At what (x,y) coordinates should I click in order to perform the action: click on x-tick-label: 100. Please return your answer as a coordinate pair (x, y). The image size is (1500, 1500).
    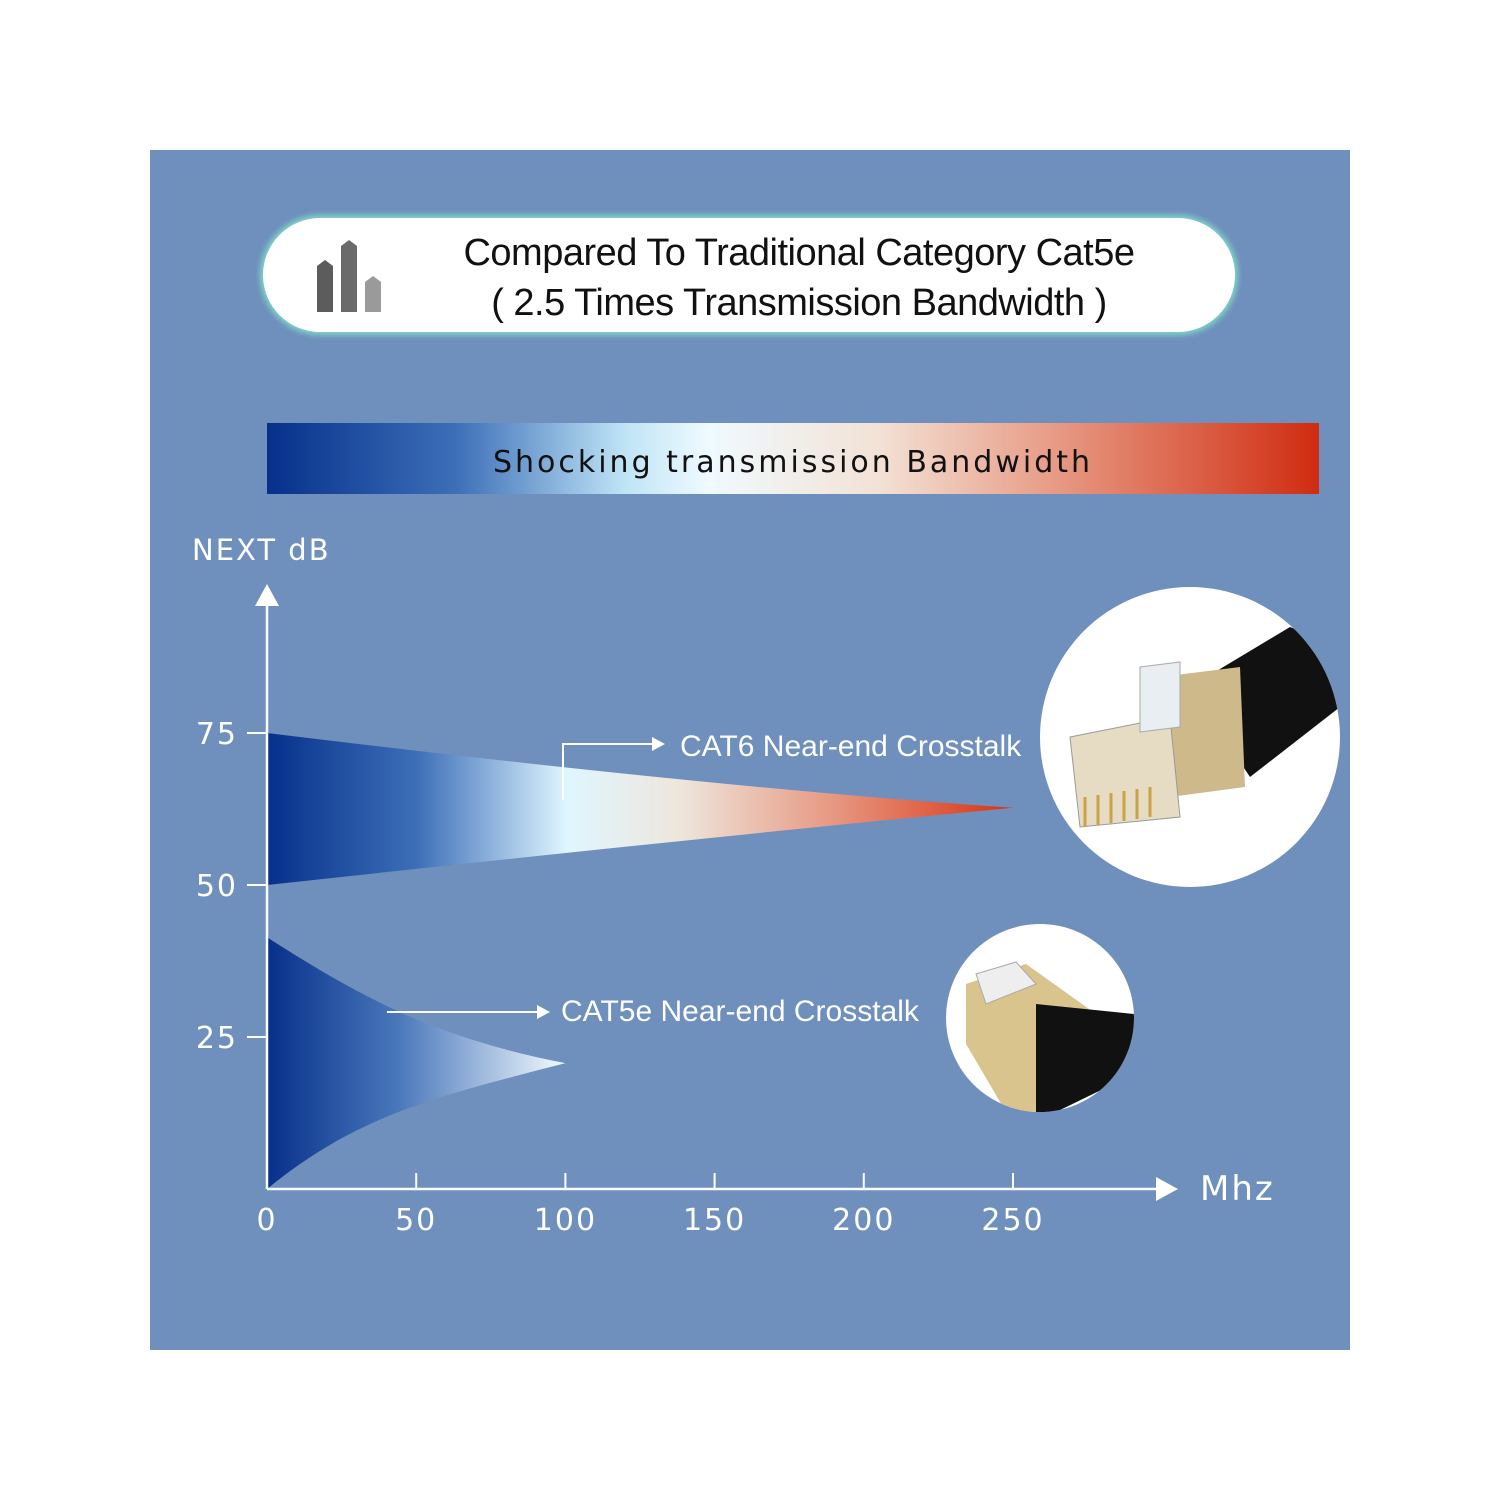
    Looking at the image, I should click on (565, 1220).